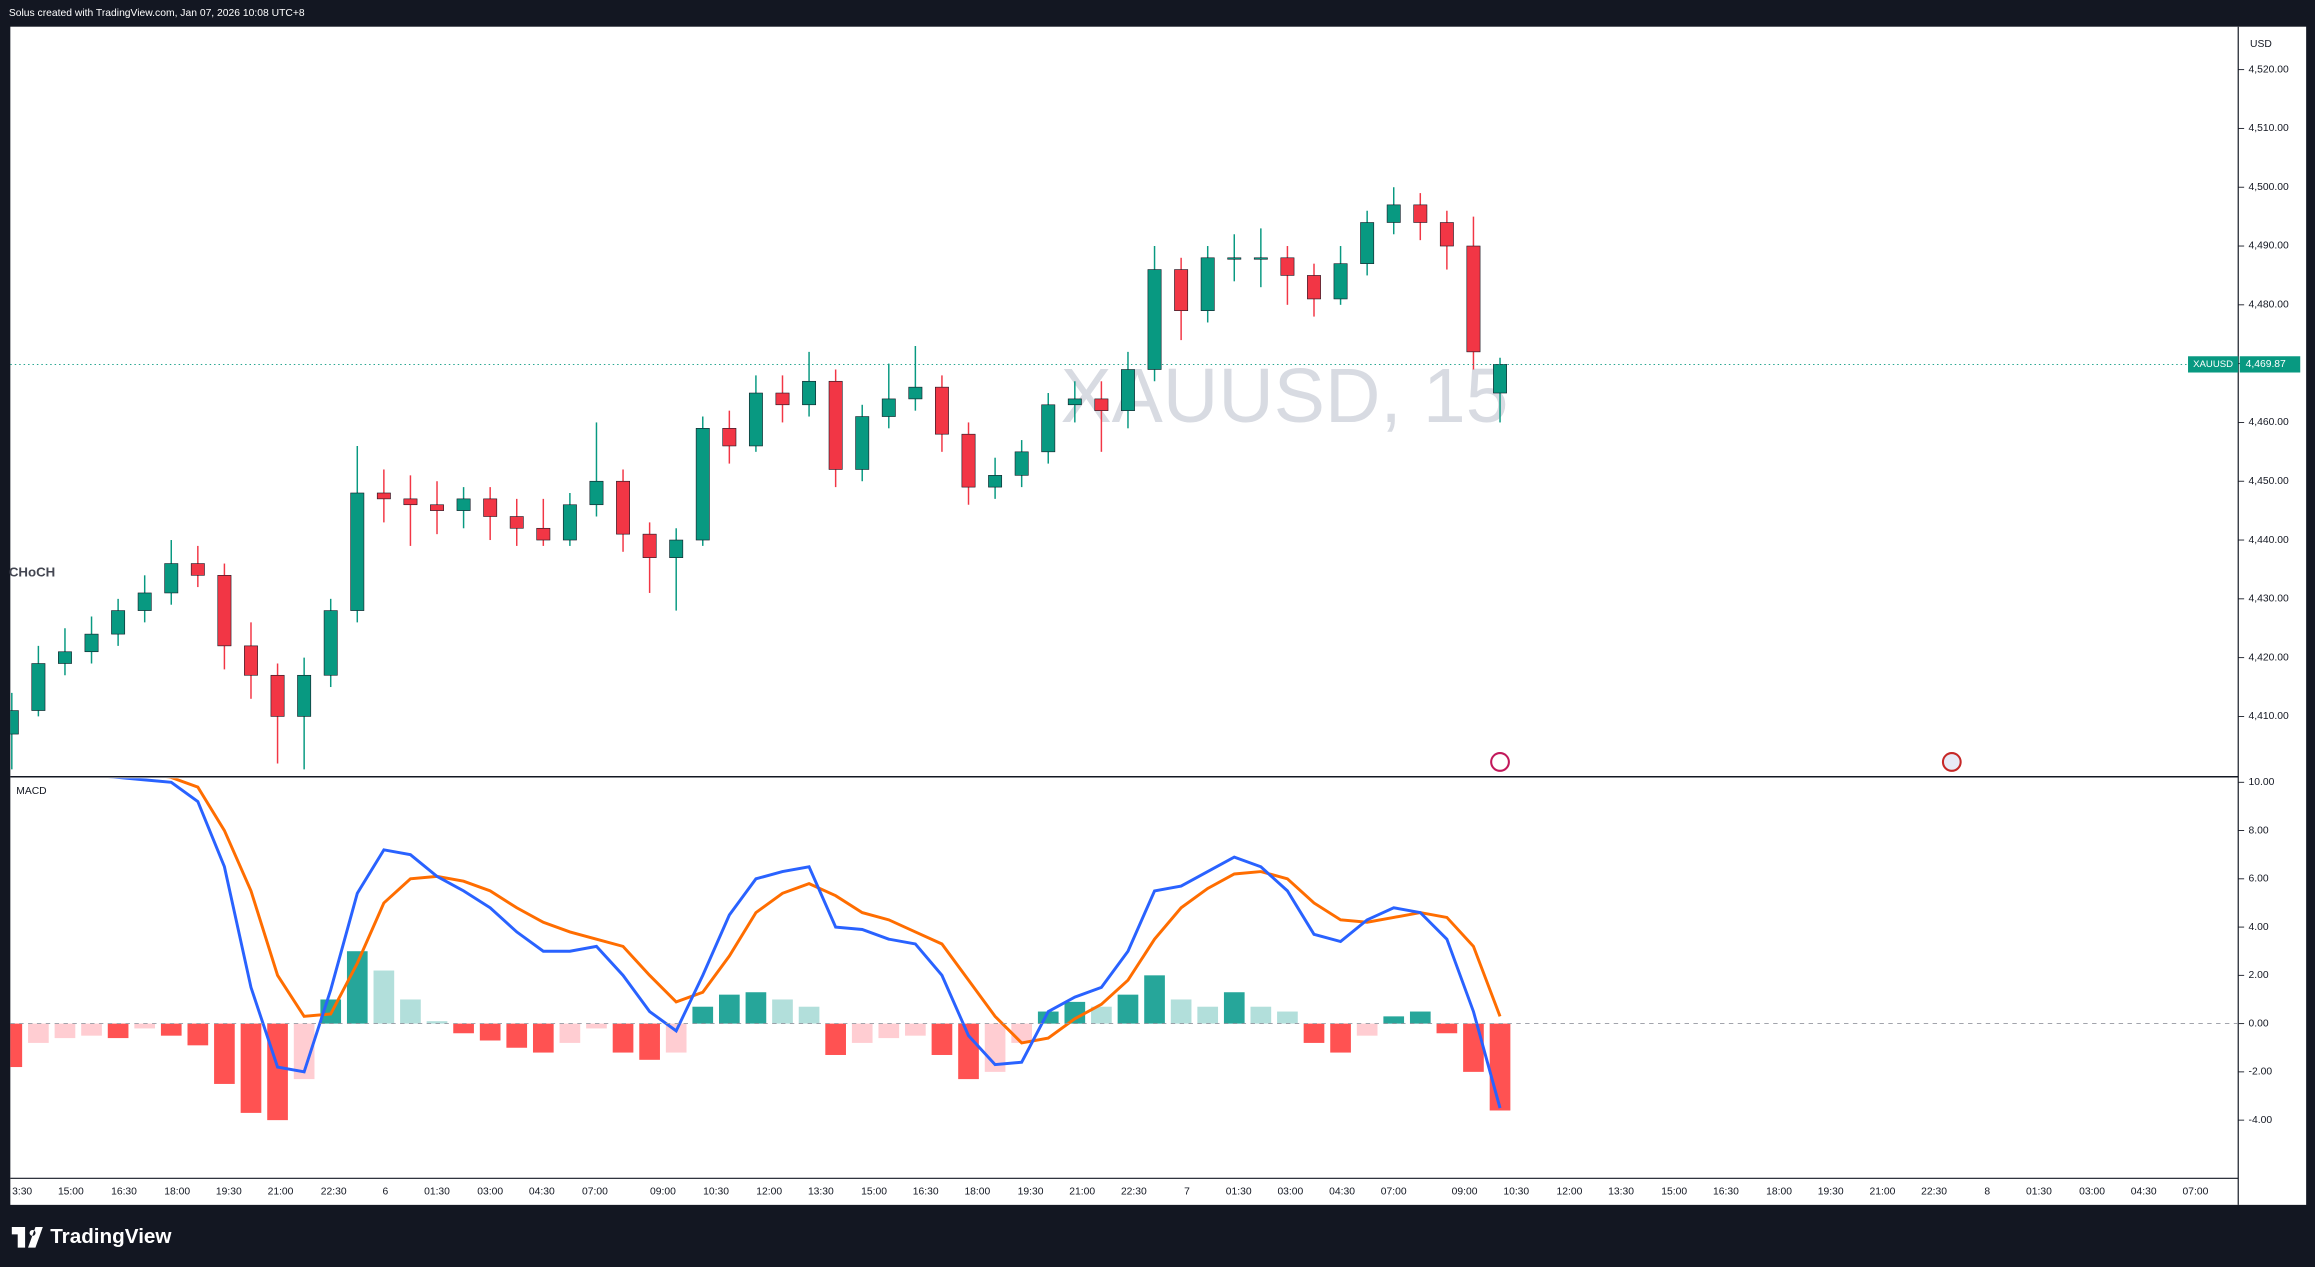 This screenshot has height=1267, width=2315. I want to click on x-tick-label: 09:00, so click(663, 1191).